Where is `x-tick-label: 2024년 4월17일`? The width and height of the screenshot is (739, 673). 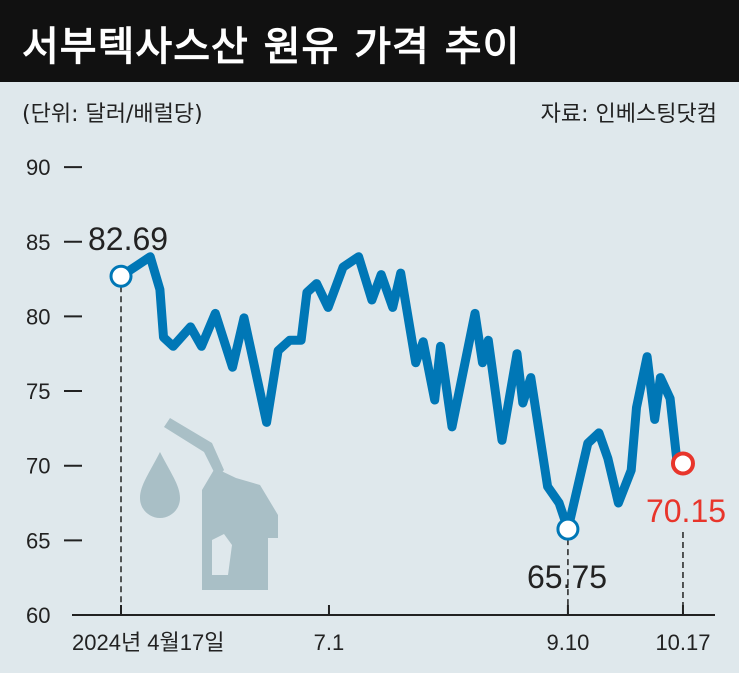
x-tick-label: 2024년 4월17일 is located at coordinates (148, 642).